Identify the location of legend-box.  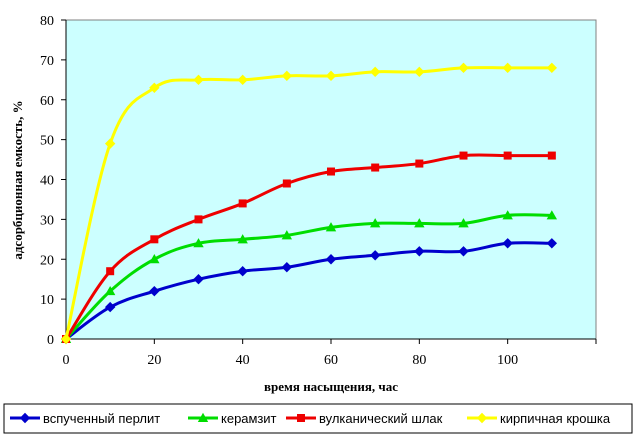
(318, 418).